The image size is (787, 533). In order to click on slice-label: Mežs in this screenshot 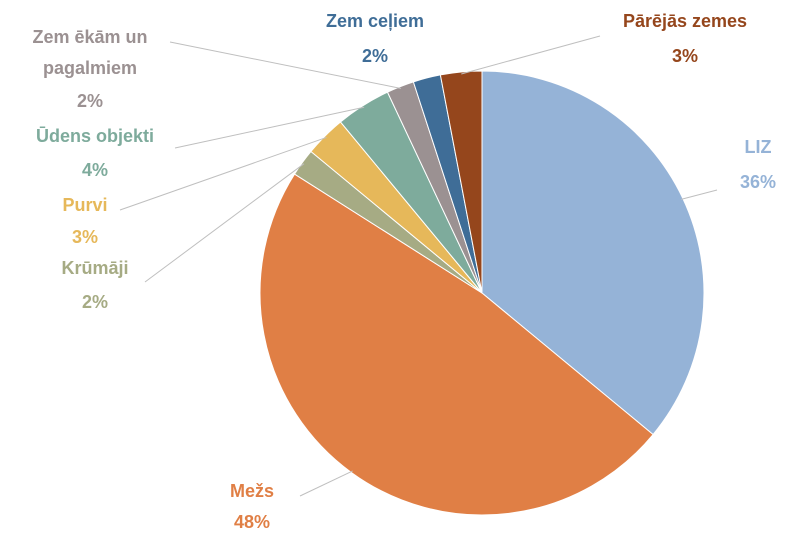, I will do `click(252, 491)`.